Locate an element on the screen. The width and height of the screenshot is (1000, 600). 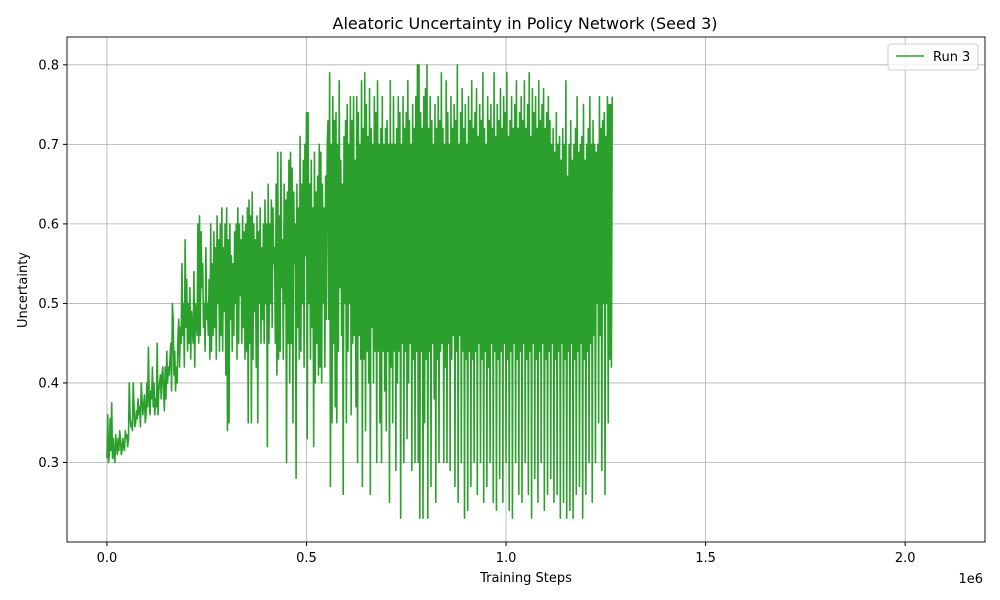
legend-box is located at coordinates (933, 57).